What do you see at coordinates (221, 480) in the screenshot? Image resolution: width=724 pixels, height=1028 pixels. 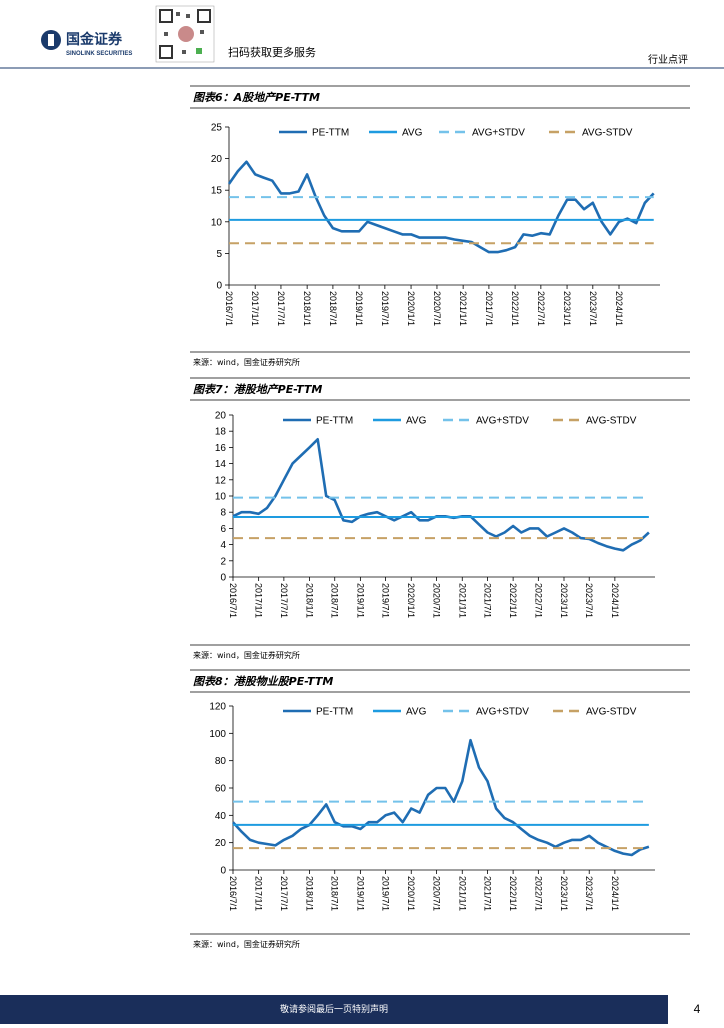 I see `y-tick-label: 12` at bounding box center [221, 480].